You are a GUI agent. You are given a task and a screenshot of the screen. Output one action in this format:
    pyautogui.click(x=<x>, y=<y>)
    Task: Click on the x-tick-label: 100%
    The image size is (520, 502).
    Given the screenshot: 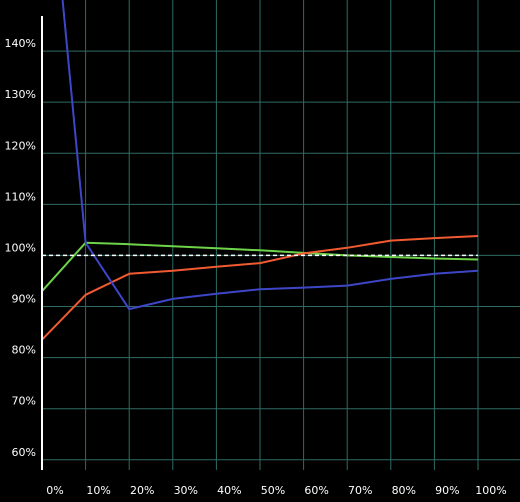 What is the action you would take?
    pyautogui.click(x=490, y=490)
    